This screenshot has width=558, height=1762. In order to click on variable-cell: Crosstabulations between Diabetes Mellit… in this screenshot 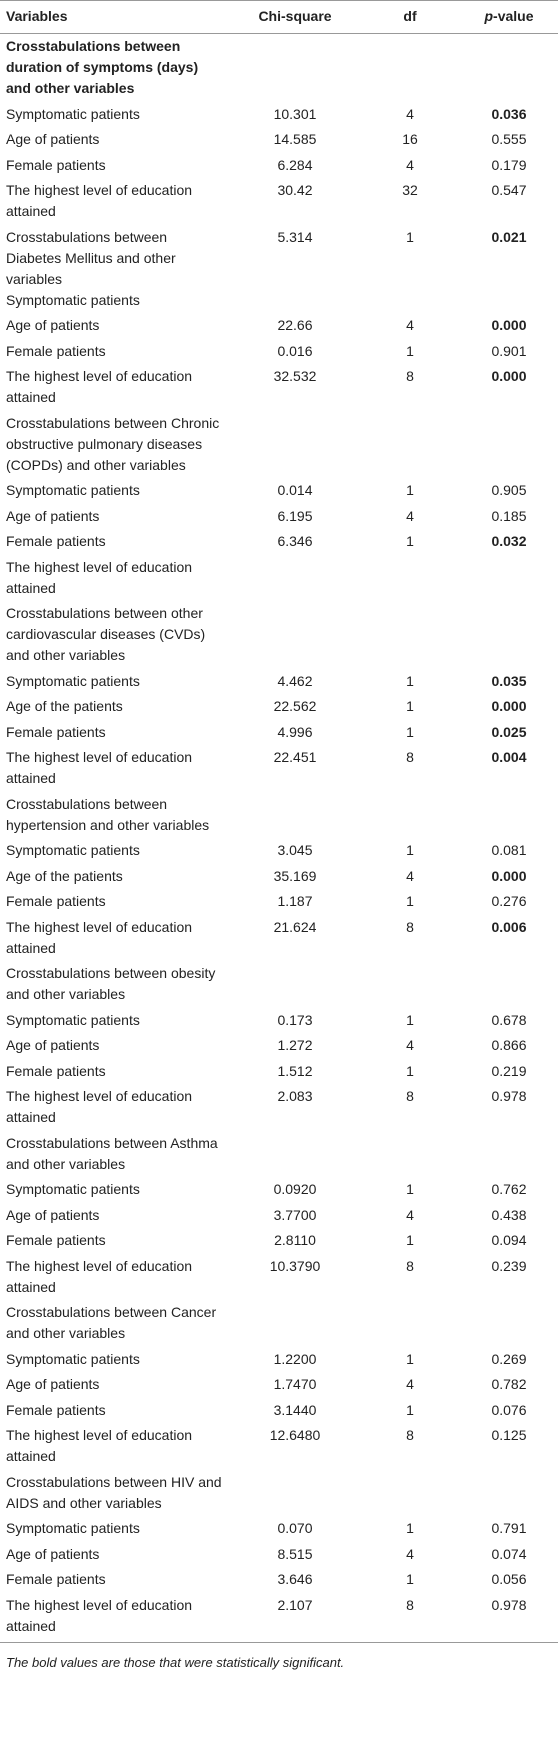, I will do `click(91, 268)`.